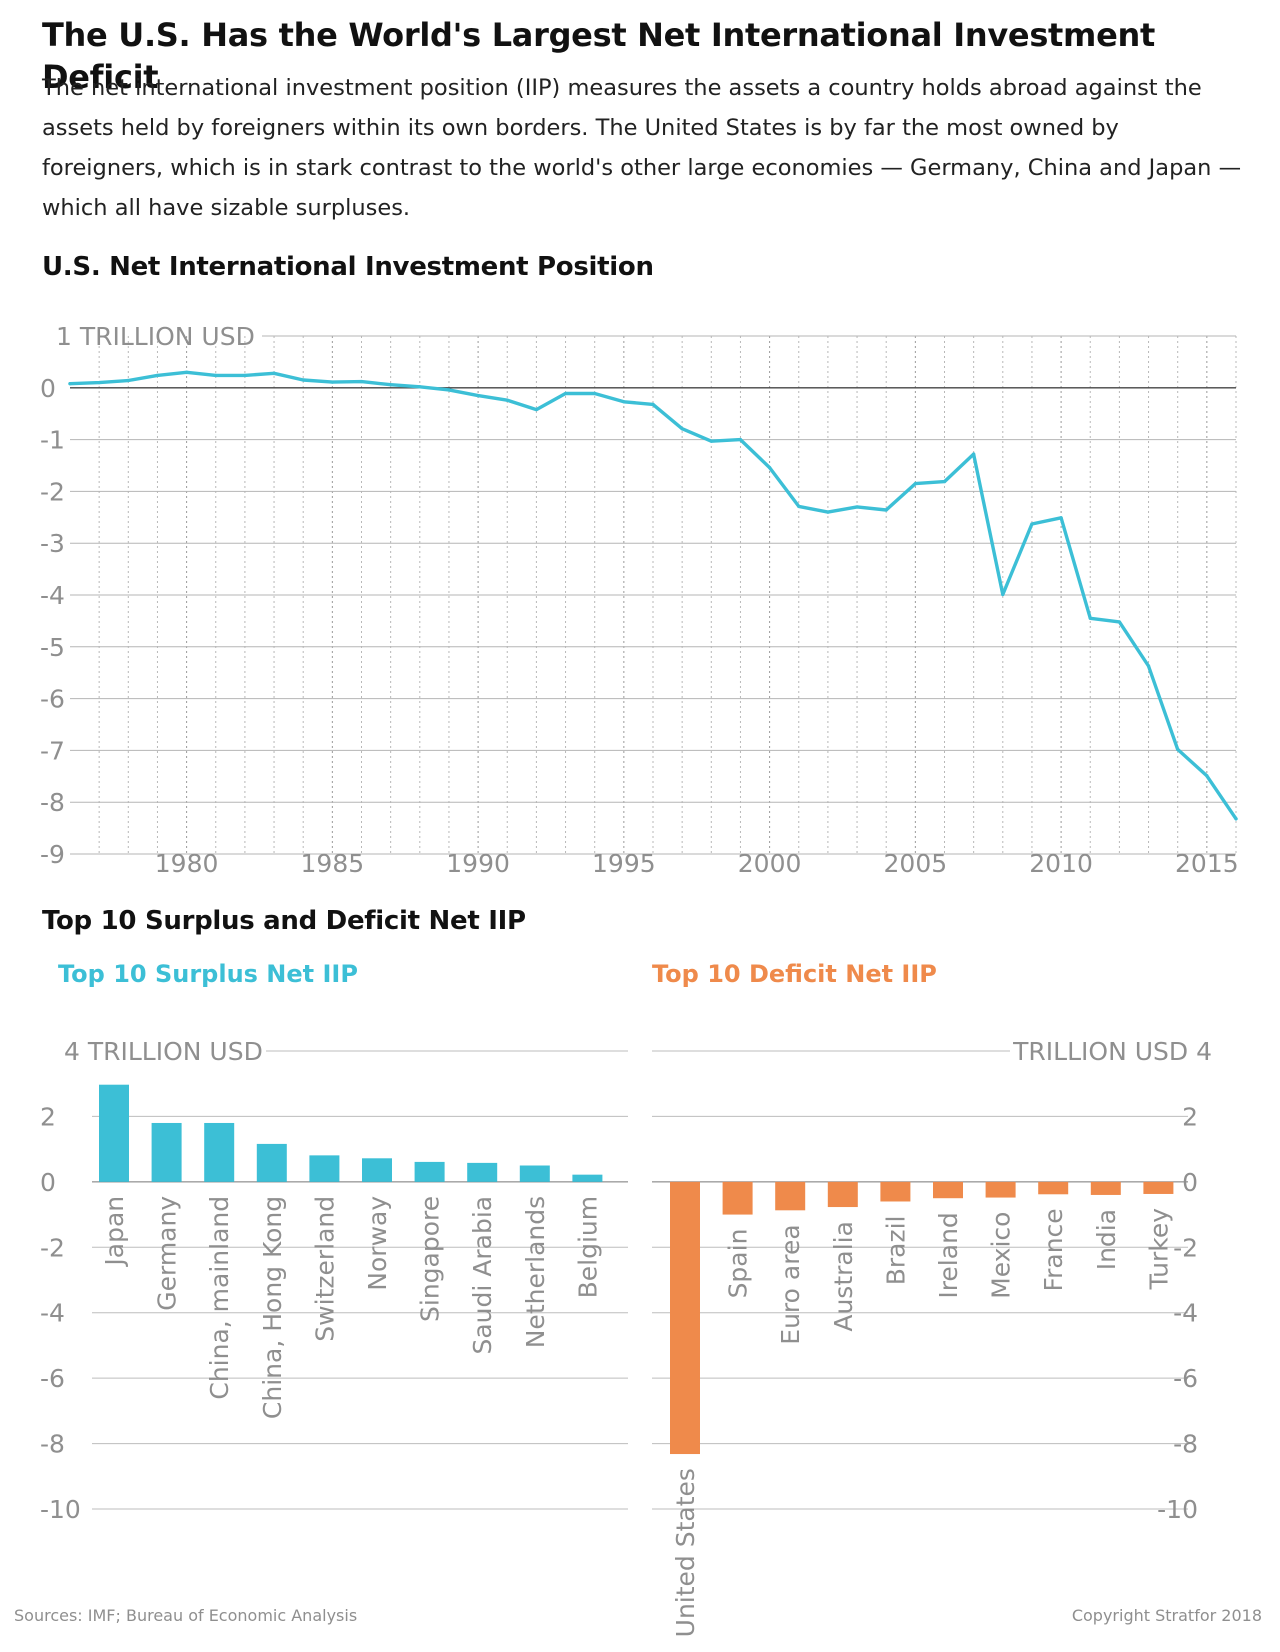  I want to click on bar-france, so click(1053, 1188).